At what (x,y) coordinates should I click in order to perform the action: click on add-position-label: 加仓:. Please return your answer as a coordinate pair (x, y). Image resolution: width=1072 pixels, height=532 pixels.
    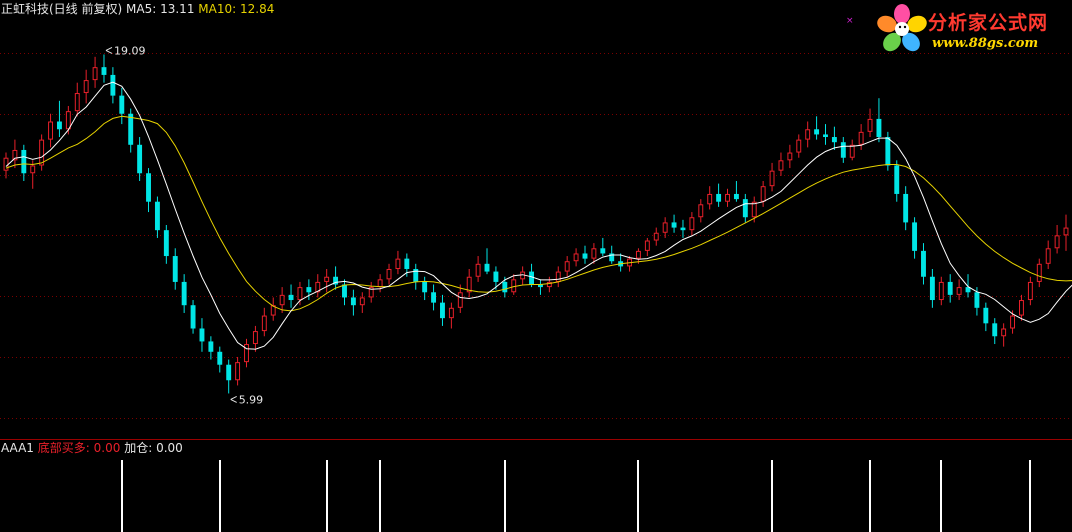
    Looking at the image, I should click on (138, 448).